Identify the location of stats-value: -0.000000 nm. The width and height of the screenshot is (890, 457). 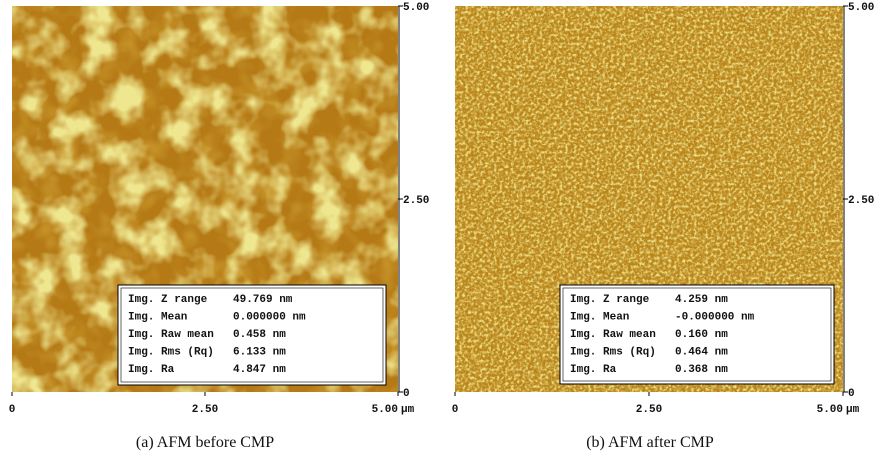
(715, 318).